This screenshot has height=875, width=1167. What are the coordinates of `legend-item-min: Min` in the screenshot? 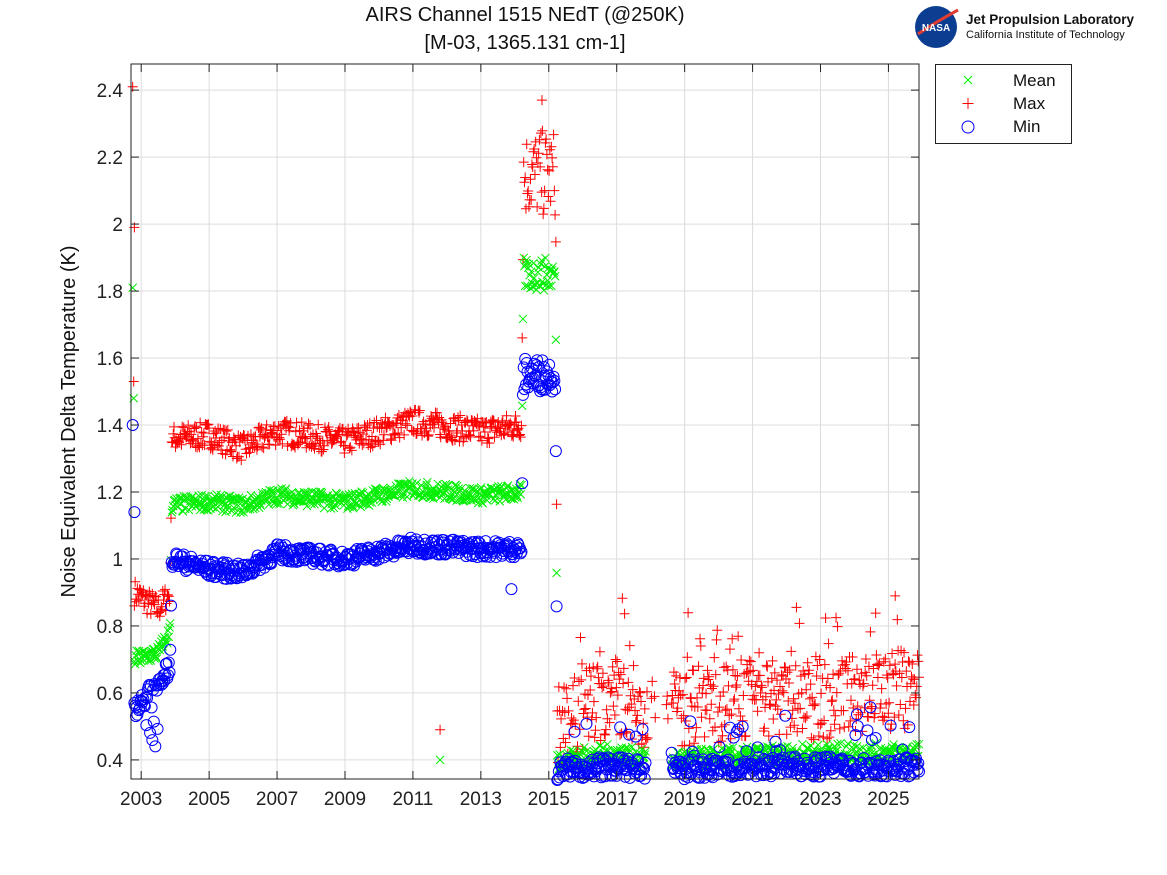 It's located at (1003, 127).